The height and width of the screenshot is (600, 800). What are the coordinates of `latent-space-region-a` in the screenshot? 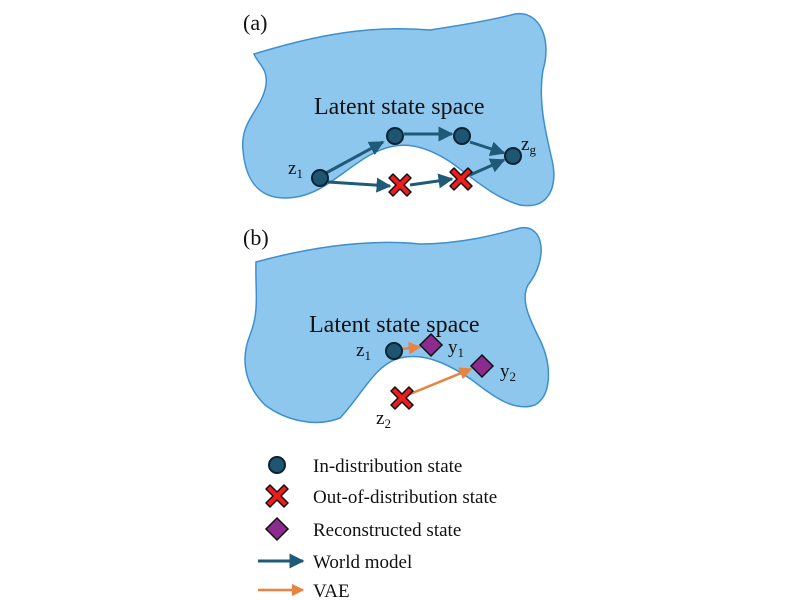 It's located at (398, 110).